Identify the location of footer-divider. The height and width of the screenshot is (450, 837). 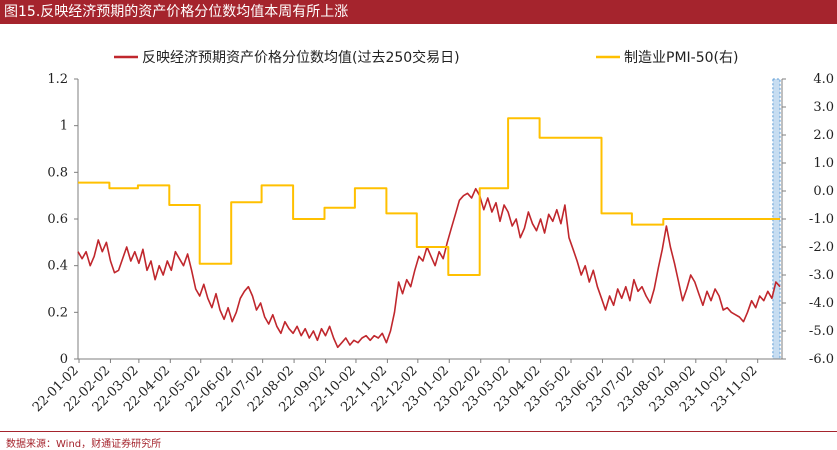
(418, 431).